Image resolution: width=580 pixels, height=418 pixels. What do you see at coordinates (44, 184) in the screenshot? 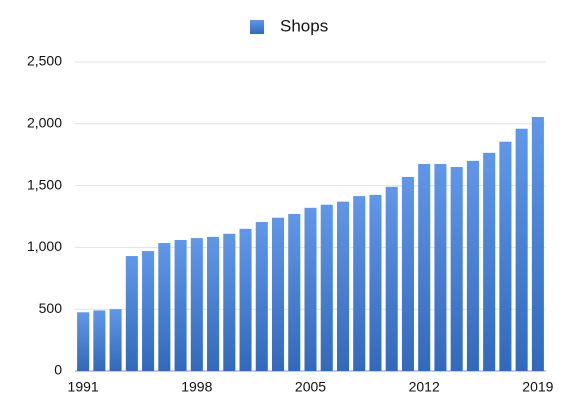
I see `y-tick-label: 1,500` at bounding box center [44, 184].